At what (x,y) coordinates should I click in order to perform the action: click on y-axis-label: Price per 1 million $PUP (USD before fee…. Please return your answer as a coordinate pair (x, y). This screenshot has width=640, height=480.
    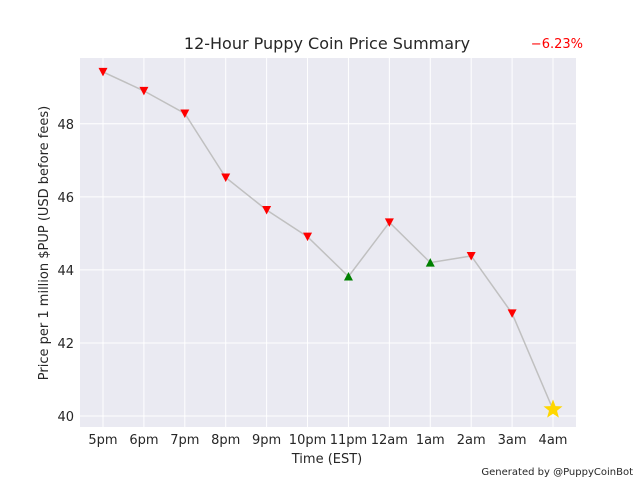
    Looking at the image, I should click on (44, 243).